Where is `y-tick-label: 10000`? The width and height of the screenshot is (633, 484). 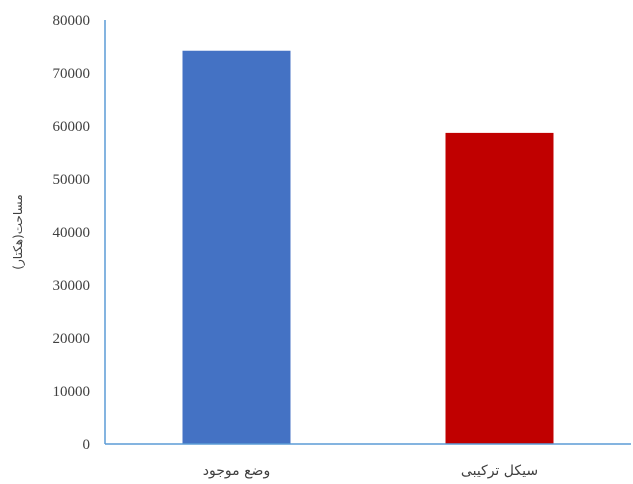 y-tick-label: 10000 is located at coordinates (72, 392).